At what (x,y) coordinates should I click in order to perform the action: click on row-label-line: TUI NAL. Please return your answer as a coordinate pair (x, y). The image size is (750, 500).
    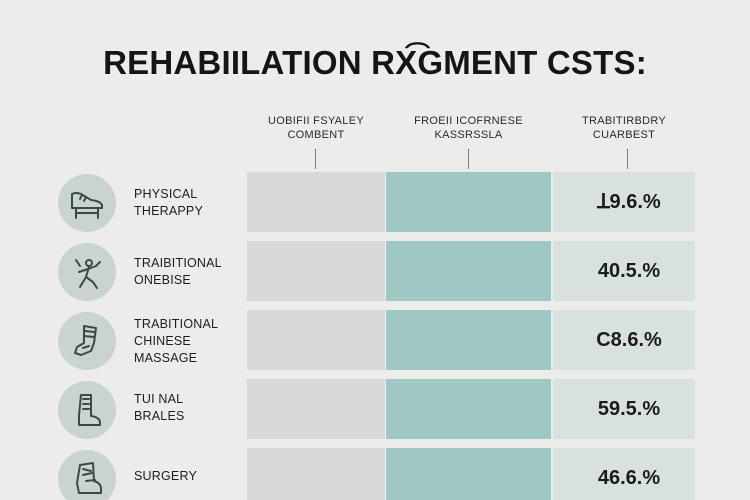
    Looking at the image, I should click on (159, 399).